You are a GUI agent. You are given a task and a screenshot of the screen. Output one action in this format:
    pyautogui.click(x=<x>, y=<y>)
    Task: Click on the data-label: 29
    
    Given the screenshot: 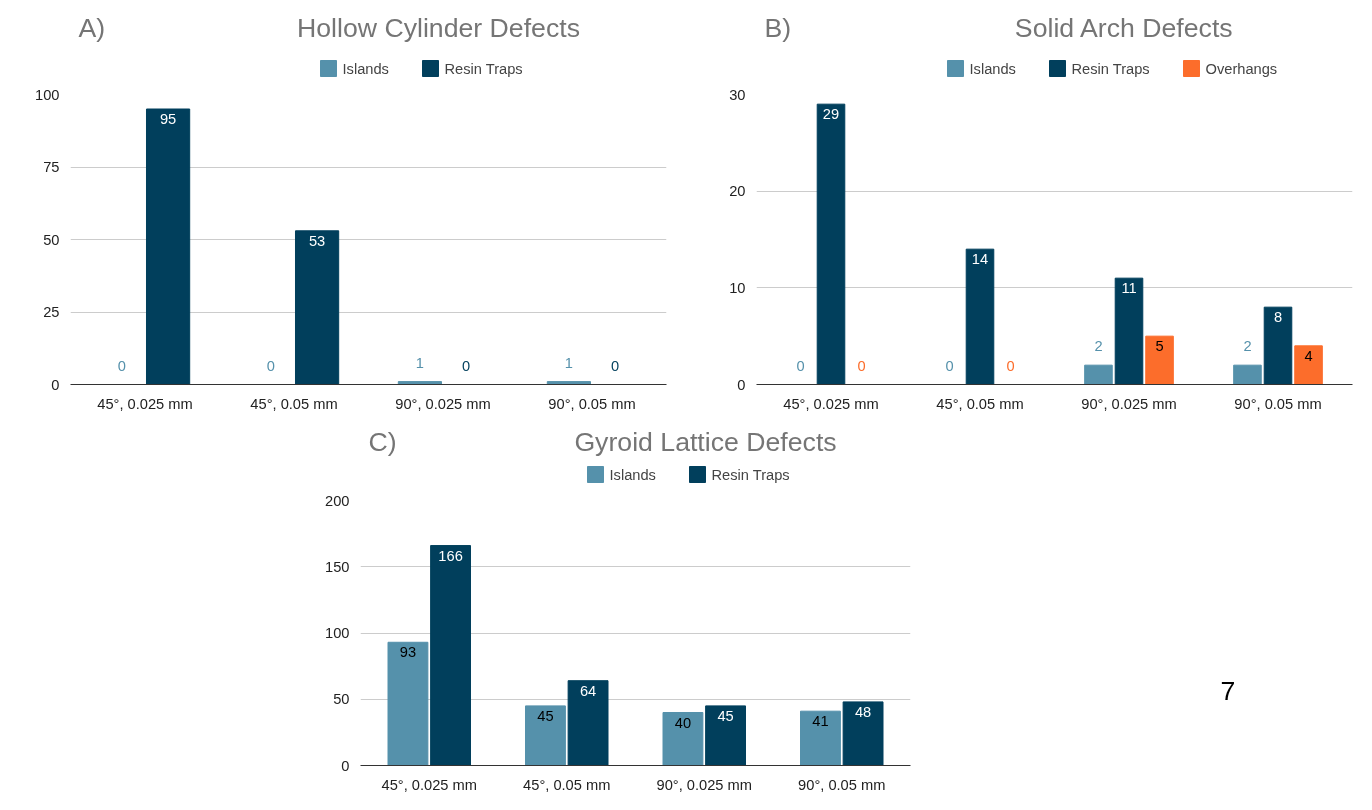 What is the action you would take?
    pyautogui.click(x=831, y=114)
    